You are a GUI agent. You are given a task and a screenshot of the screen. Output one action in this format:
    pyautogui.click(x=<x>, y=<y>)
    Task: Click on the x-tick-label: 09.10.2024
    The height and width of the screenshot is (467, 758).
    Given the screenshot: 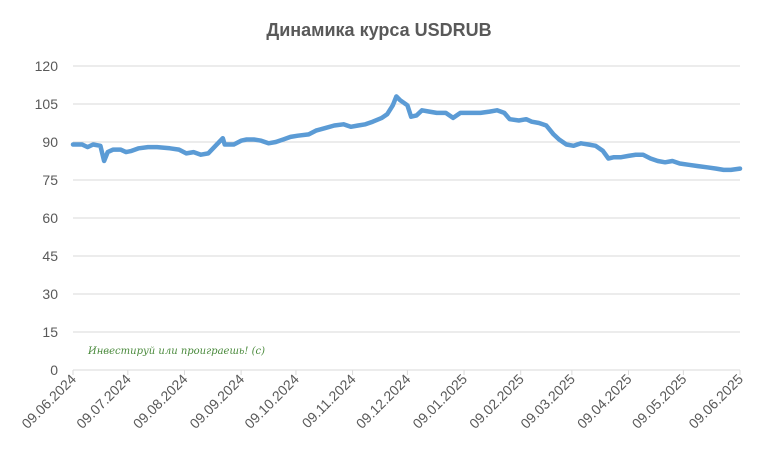 What is the action you would take?
    pyautogui.click(x=271, y=401)
    